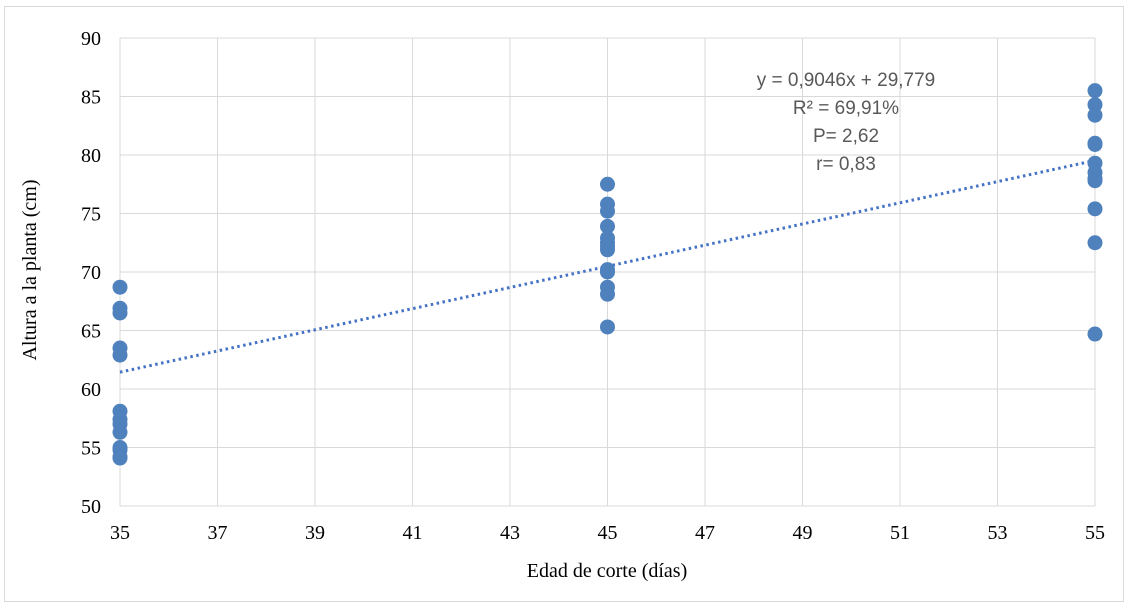 The image size is (1129, 606). What do you see at coordinates (846, 108) in the screenshot?
I see `r-squared-label: R² = 69,91%` at bounding box center [846, 108].